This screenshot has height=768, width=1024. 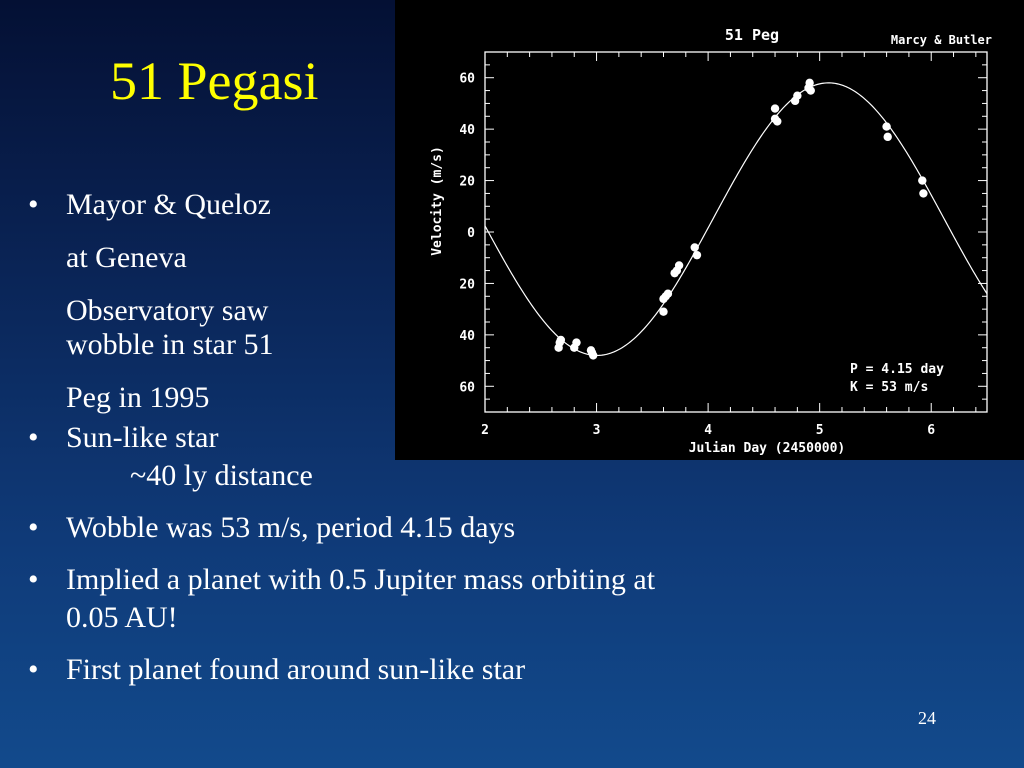 I want to click on bullet-line: 0.05 AU!, so click(x=122, y=617).